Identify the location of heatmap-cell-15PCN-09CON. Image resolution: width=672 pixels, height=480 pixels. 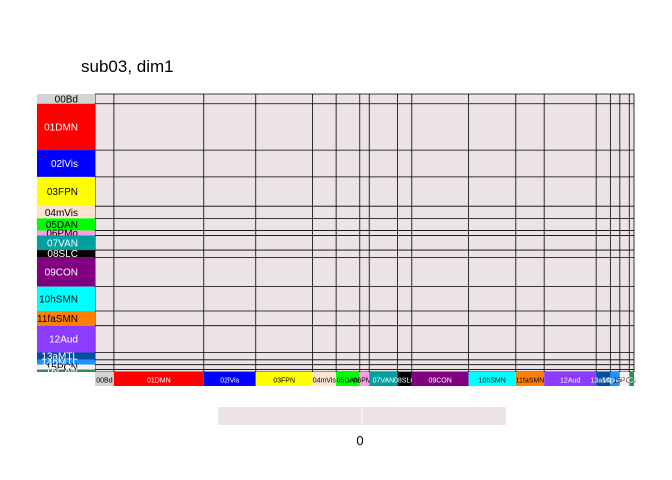
(440, 367).